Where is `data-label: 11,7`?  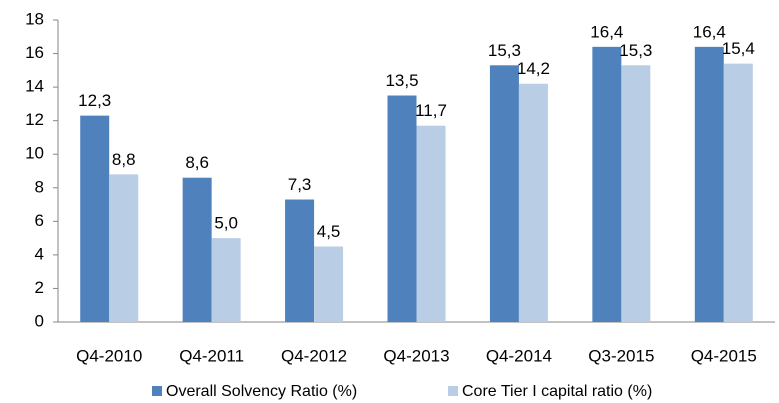 data-label: 11,7 is located at coordinates (431, 110).